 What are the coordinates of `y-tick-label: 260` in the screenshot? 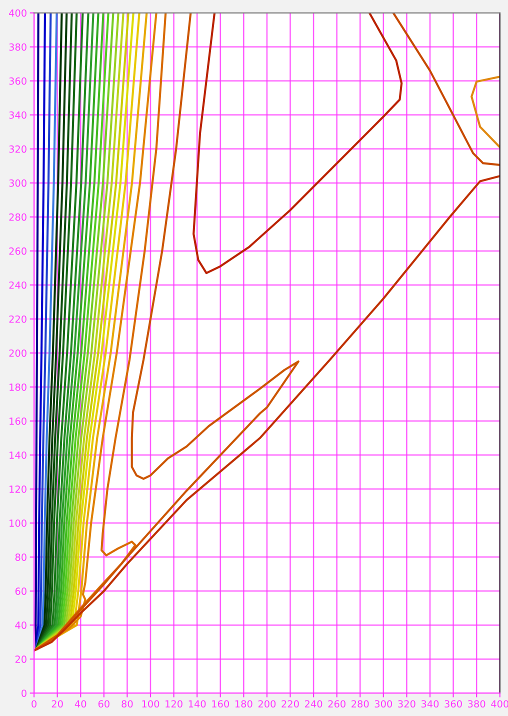 It's located at (17, 251).